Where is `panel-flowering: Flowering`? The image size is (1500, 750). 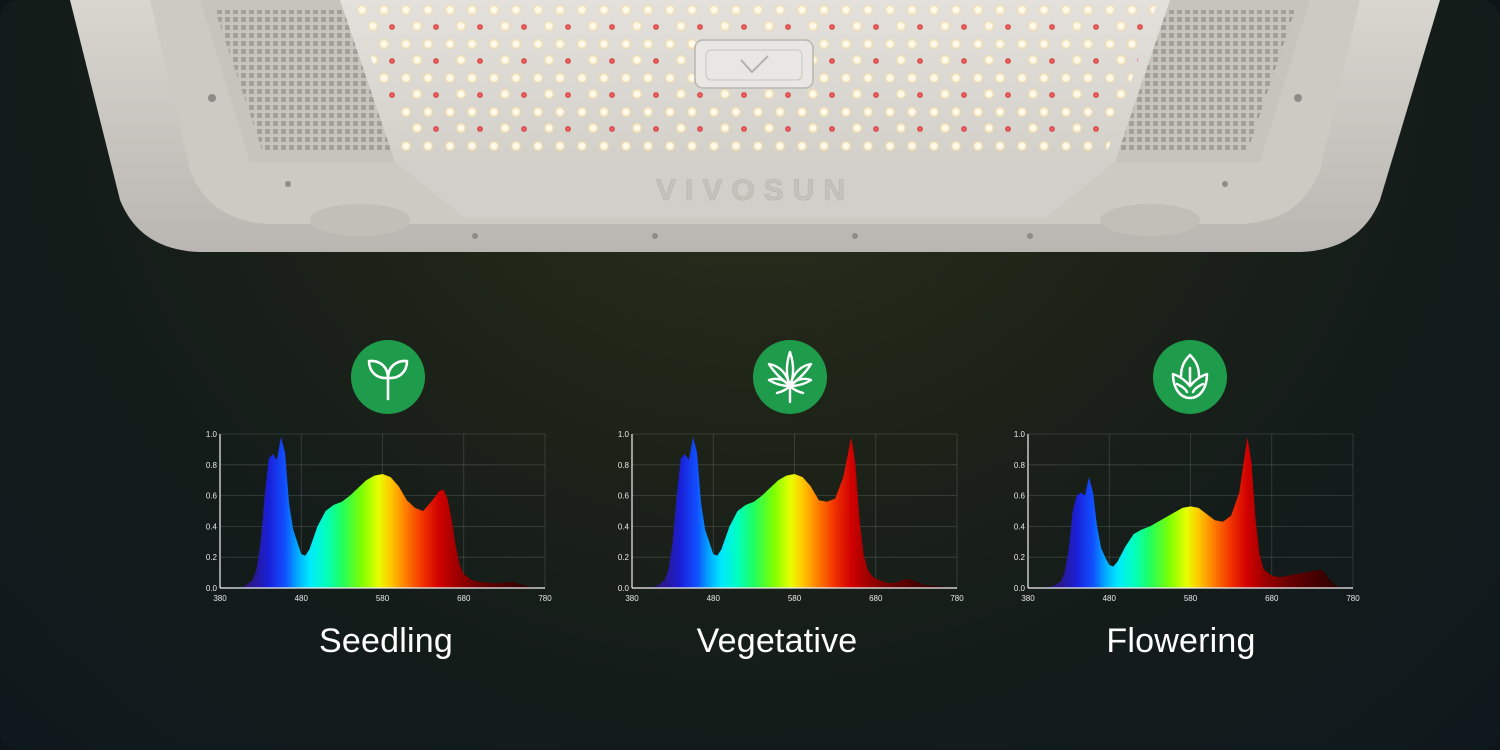
panel-flowering: Flowering is located at coordinates (1181, 500).